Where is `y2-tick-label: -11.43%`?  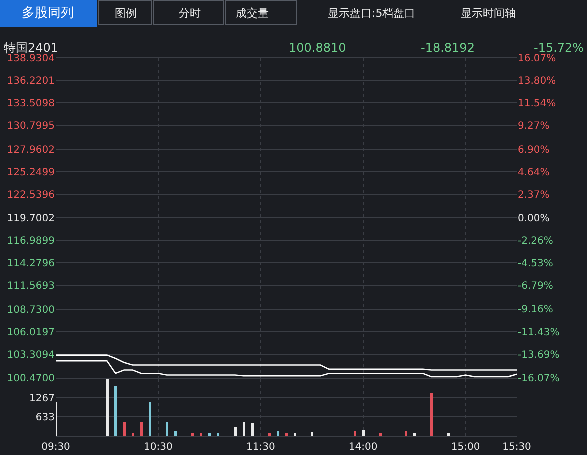
y2-tick-label: -11.43% is located at coordinates (539, 332).